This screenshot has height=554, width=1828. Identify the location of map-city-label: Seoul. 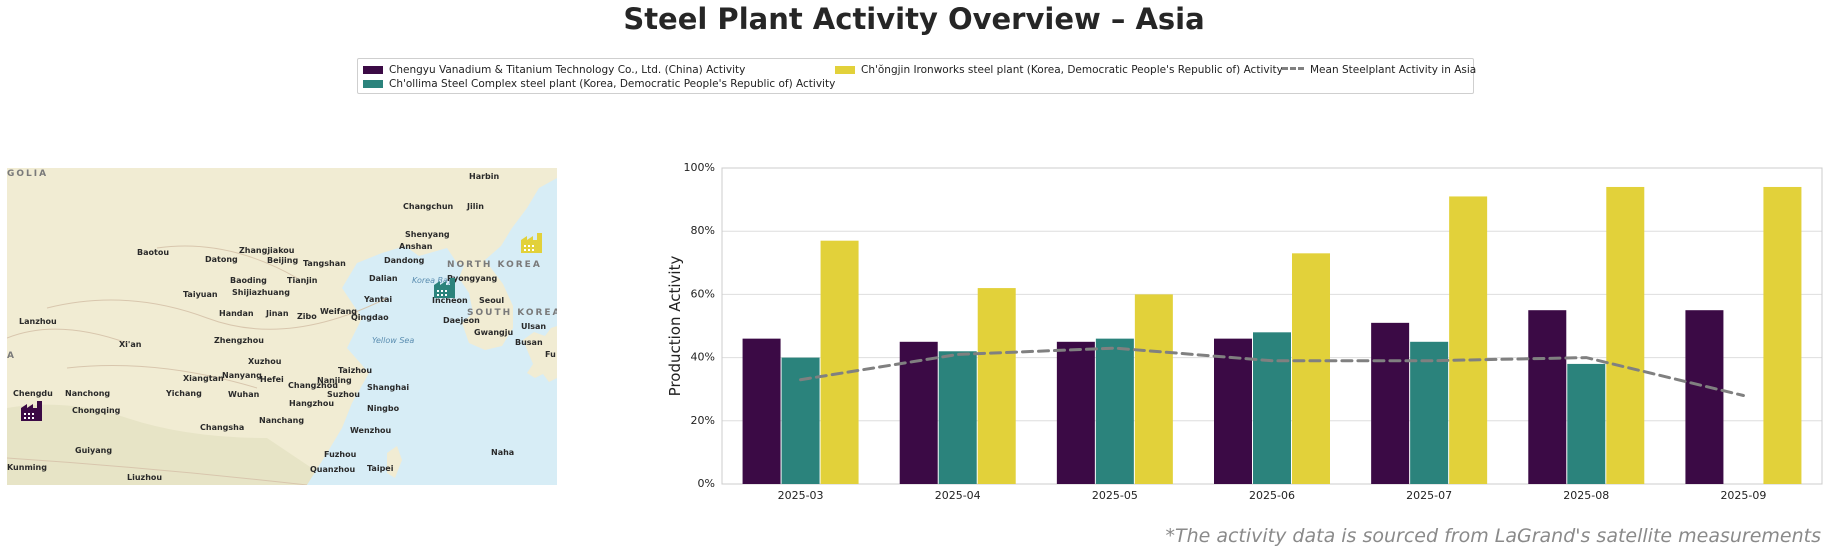
(491, 300).